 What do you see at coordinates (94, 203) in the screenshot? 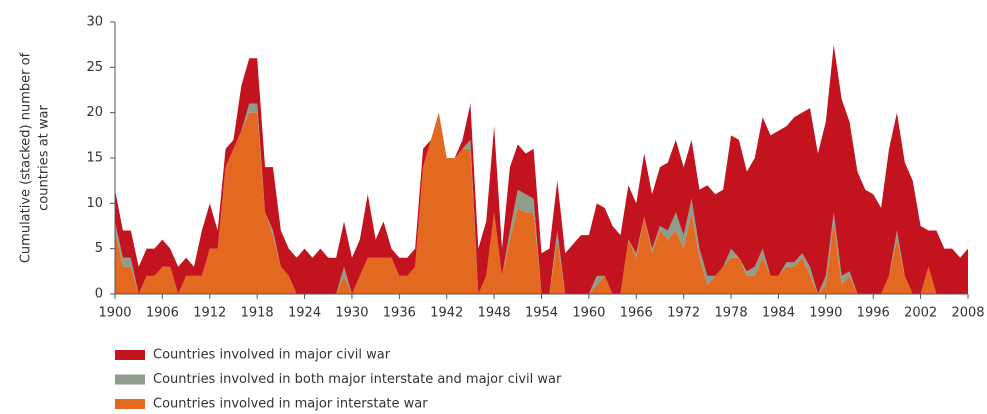
I see `y-tick-label: 10` at bounding box center [94, 203].